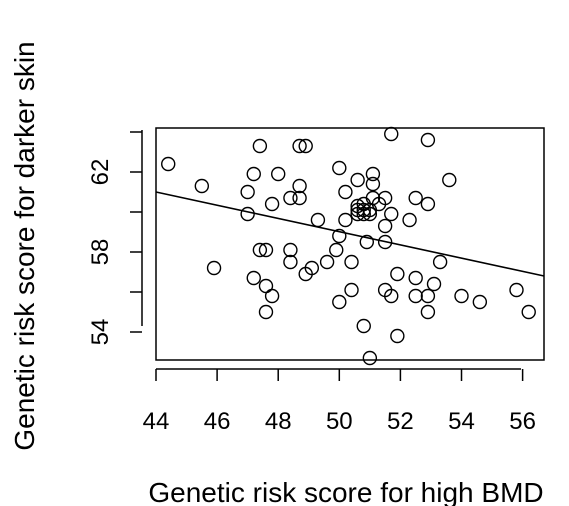 This screenshot has width=569, height=506. I want to click on y-tick-label: 54, so click(100, 332).